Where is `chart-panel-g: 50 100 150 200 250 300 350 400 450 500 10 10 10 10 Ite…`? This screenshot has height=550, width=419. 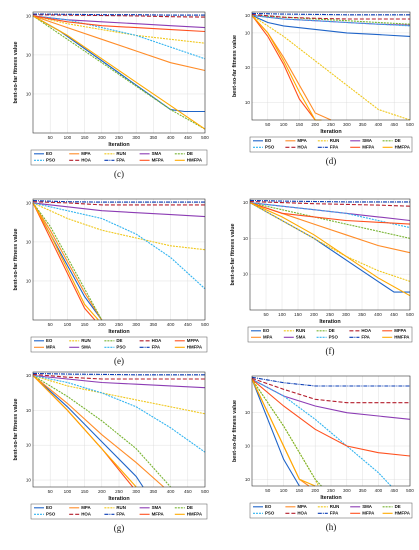 chart-panel-g: 50 100 150 200 250 300 350 400 450 500 10 10 10 10 Ite… is located at coordinates (111, 452).